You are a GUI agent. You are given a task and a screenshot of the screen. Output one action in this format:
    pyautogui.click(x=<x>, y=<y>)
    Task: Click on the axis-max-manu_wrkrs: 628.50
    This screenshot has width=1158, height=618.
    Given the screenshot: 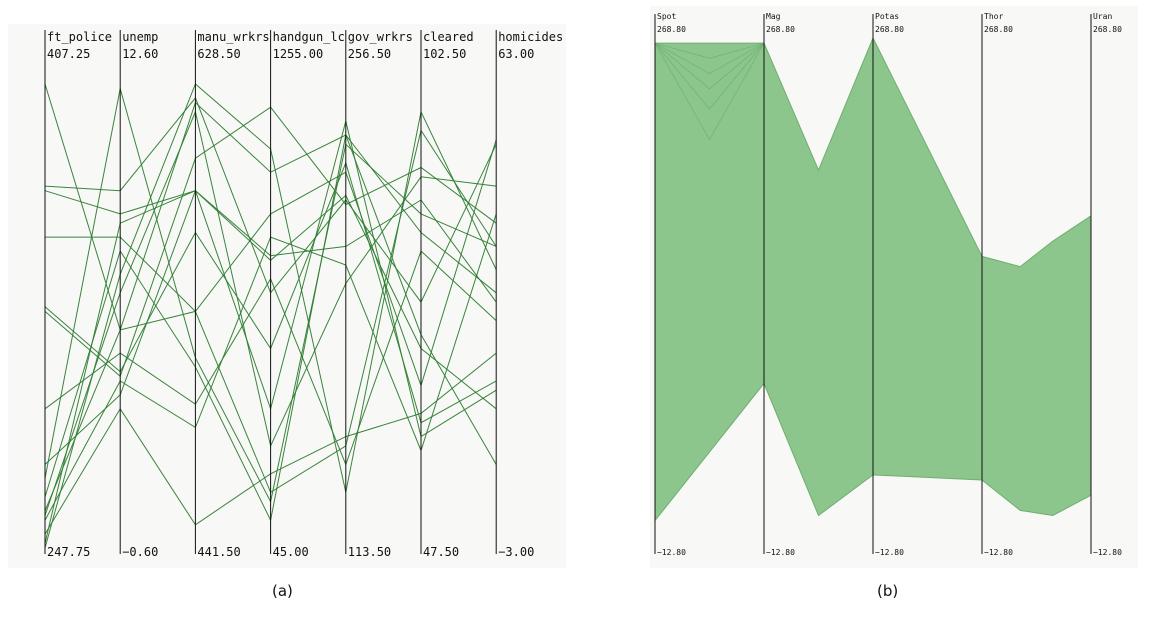 What is the action you would take?
    pyautogui.click(x=218, y=54)
    